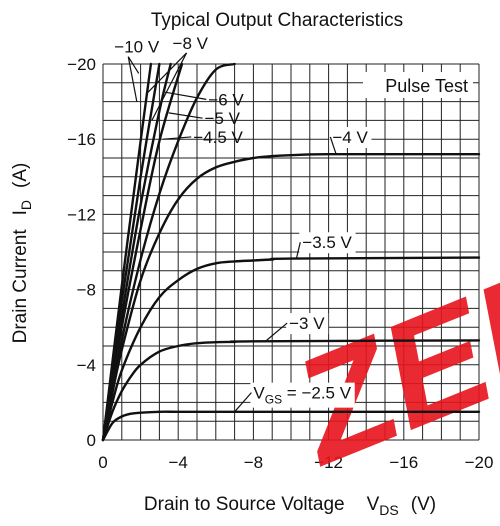  Describe the element at coordinates (226, 99) in the screenshot. I see `curve-label: −6 V` at that location.